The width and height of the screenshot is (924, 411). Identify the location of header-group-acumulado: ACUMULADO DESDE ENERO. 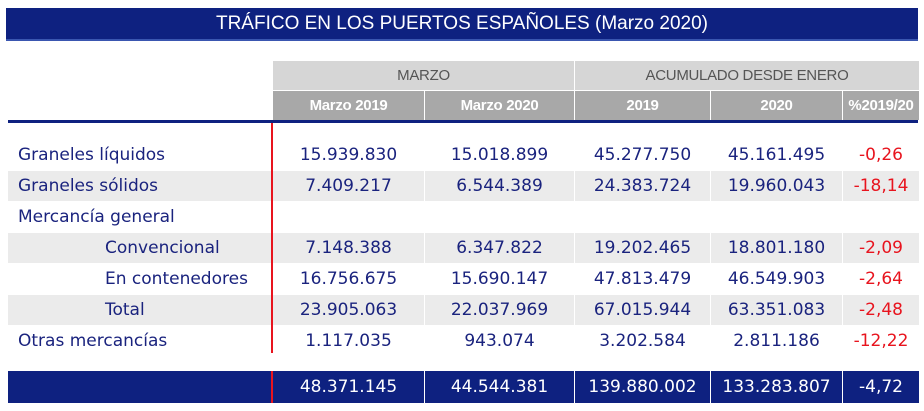
(747, 75).